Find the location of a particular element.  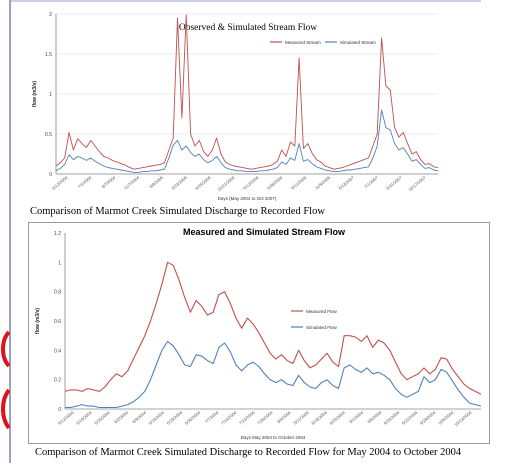

y-tick-label: 2 is located at coordinates (50, 15).